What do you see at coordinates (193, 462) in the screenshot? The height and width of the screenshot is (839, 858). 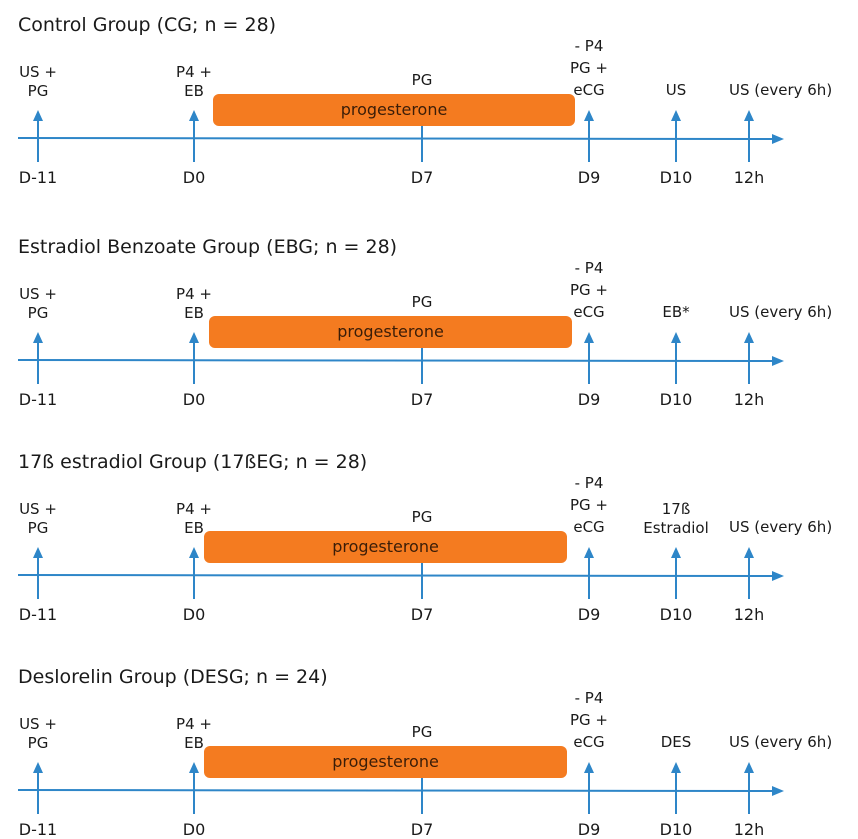 I see `group-title: 17ß estradiol Group (17ßEG; n = 28)` at bounding box center [193, 462].